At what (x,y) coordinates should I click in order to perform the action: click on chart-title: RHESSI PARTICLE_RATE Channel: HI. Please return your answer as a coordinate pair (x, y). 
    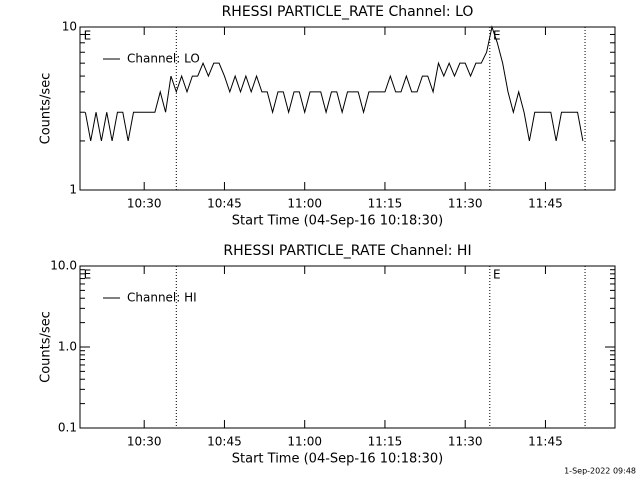
    Looking at the image, I should click on (347, 251).